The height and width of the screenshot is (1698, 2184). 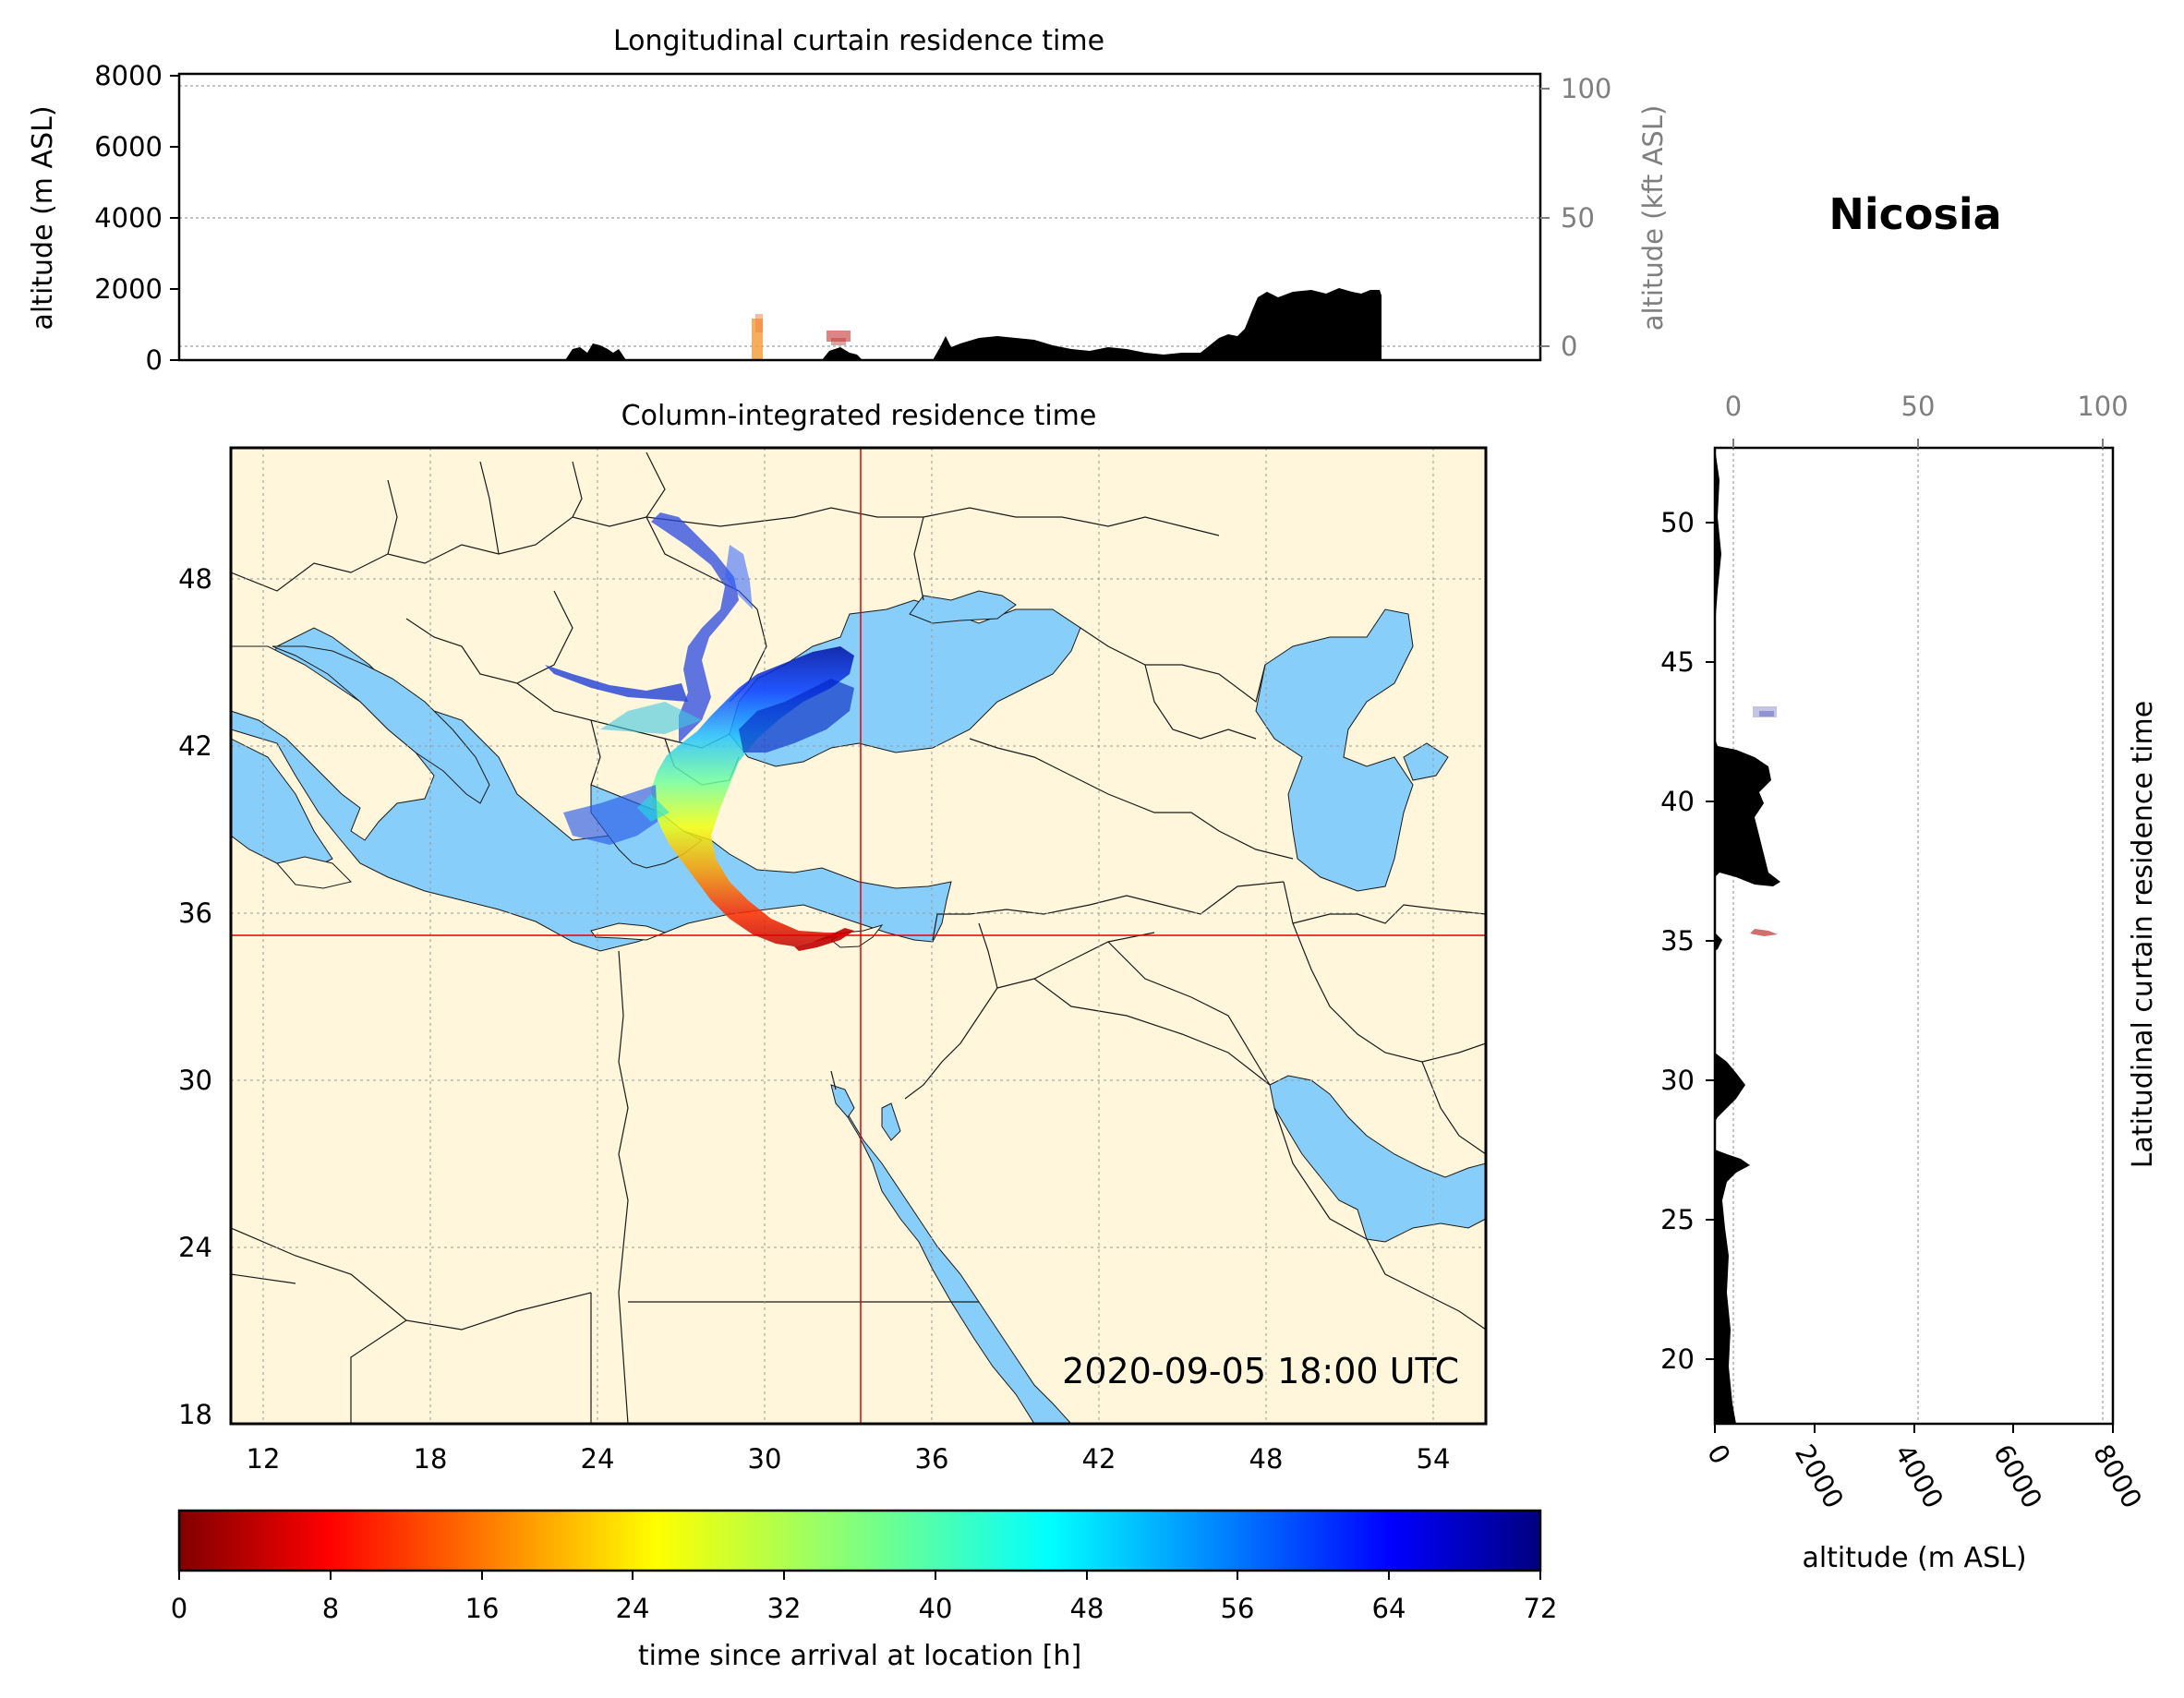 I want to click on map-timestamp: 2020-09-05 18:00 UTC, so click(x=1260, y=1371).